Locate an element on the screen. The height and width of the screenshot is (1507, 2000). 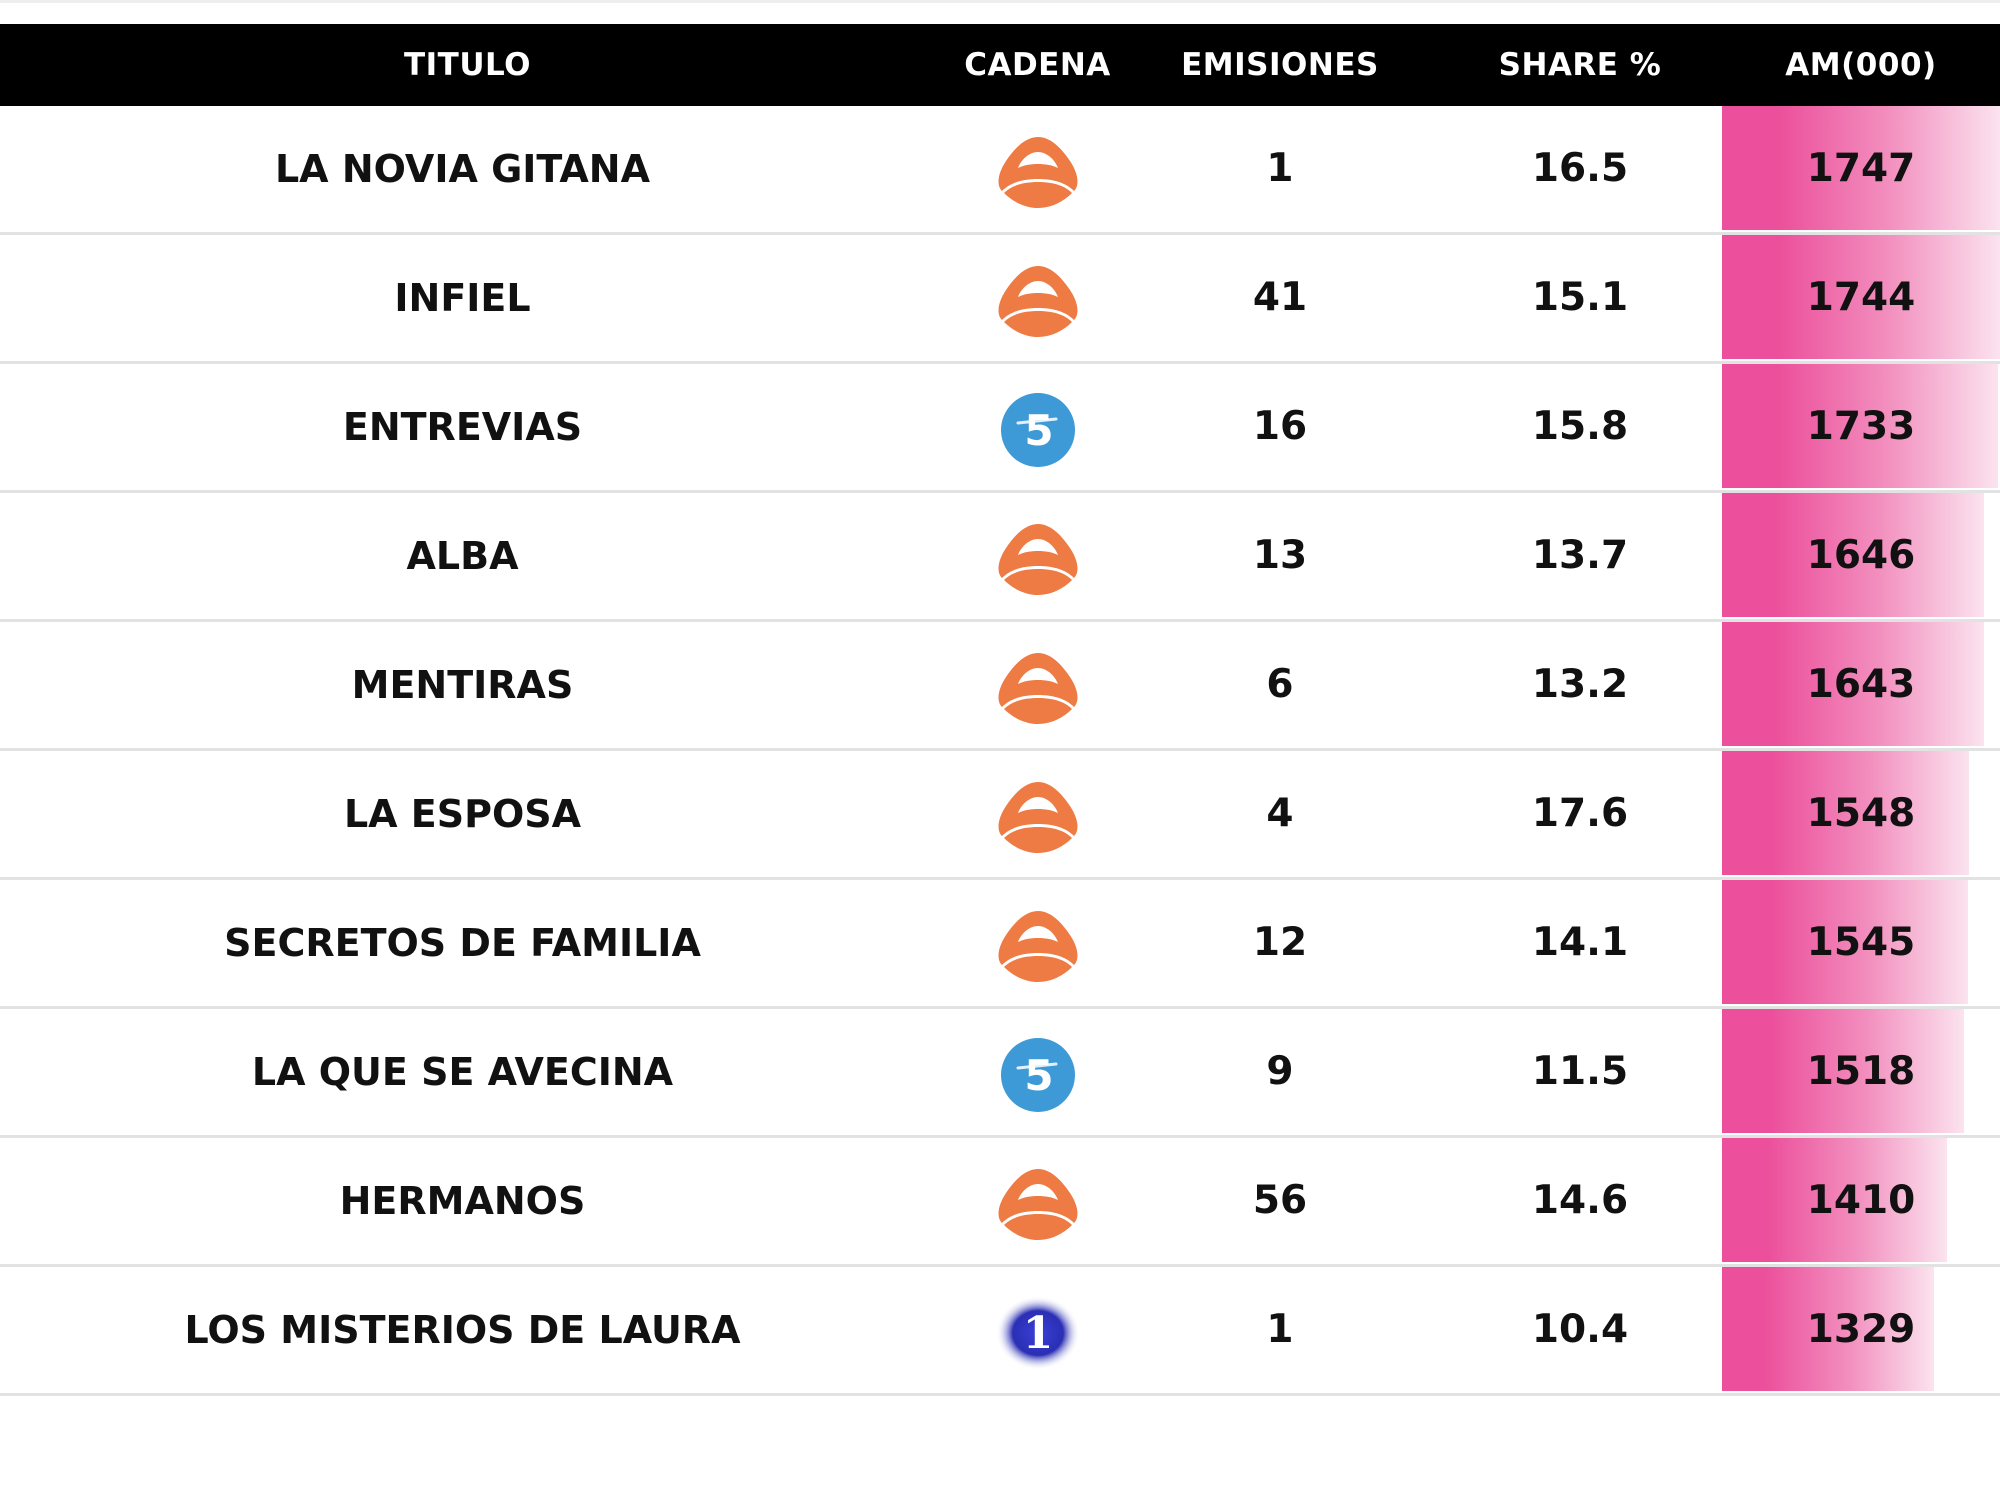
row-share: 11.5 is located at coordinates (1580, 1071).